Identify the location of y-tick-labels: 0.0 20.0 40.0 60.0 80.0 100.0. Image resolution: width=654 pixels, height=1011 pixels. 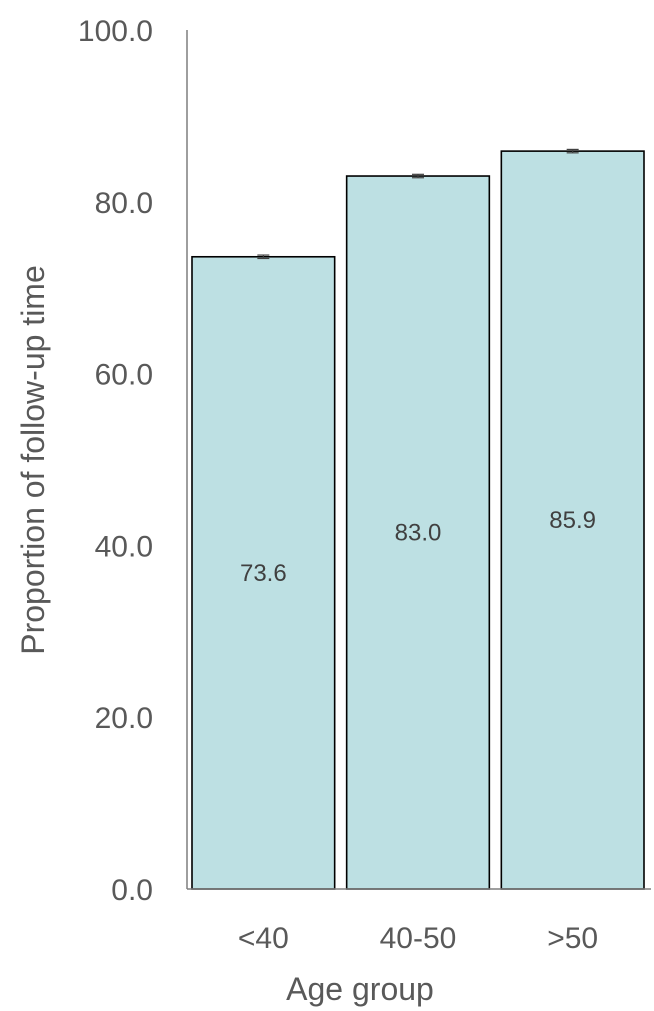
(115, 461).